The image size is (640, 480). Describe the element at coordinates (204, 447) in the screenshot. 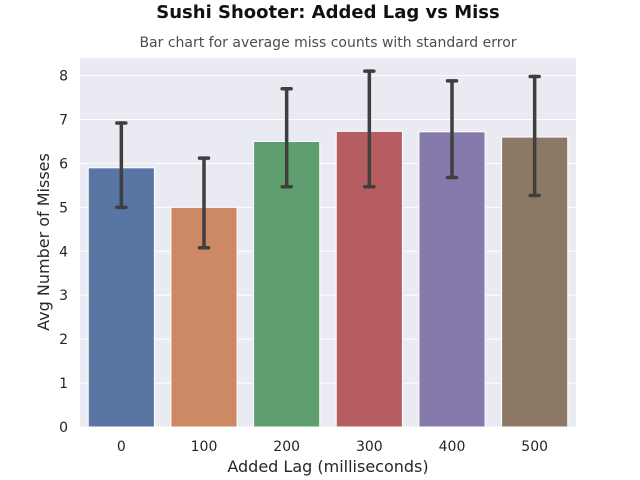

I see `x-tick-label: 100` at that location.